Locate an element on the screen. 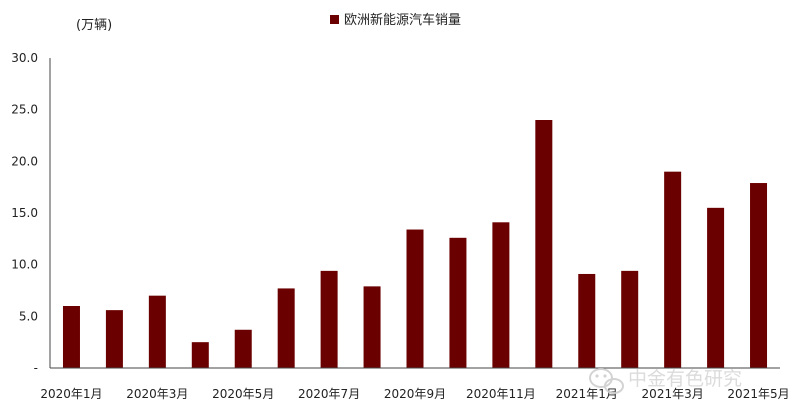 This screenshot has height=408, width=800. x-tick-label: 2020年1月 is located at coordinates (71, 394).